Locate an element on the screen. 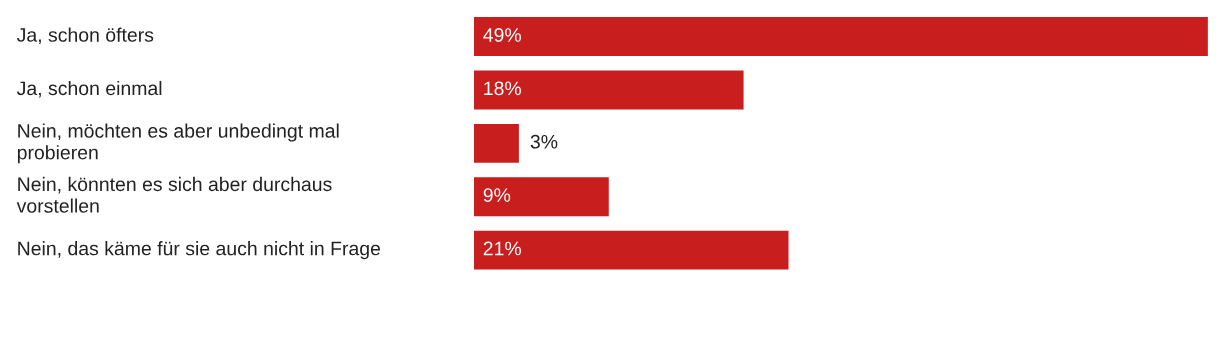 This screenshot has width=1220, height=354. y-tick-label: Nein, könnten es sich aber durchaus vorstellen is located at coordinates (174, 194).